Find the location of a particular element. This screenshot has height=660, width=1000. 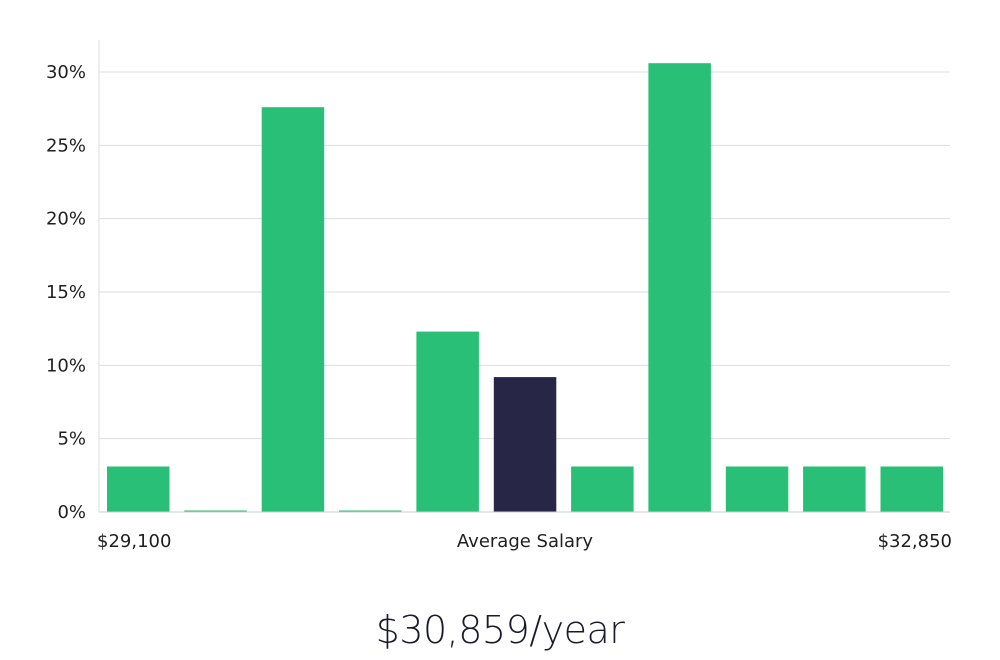

y-tick-label: 15% is located at coordinates (66, 292).